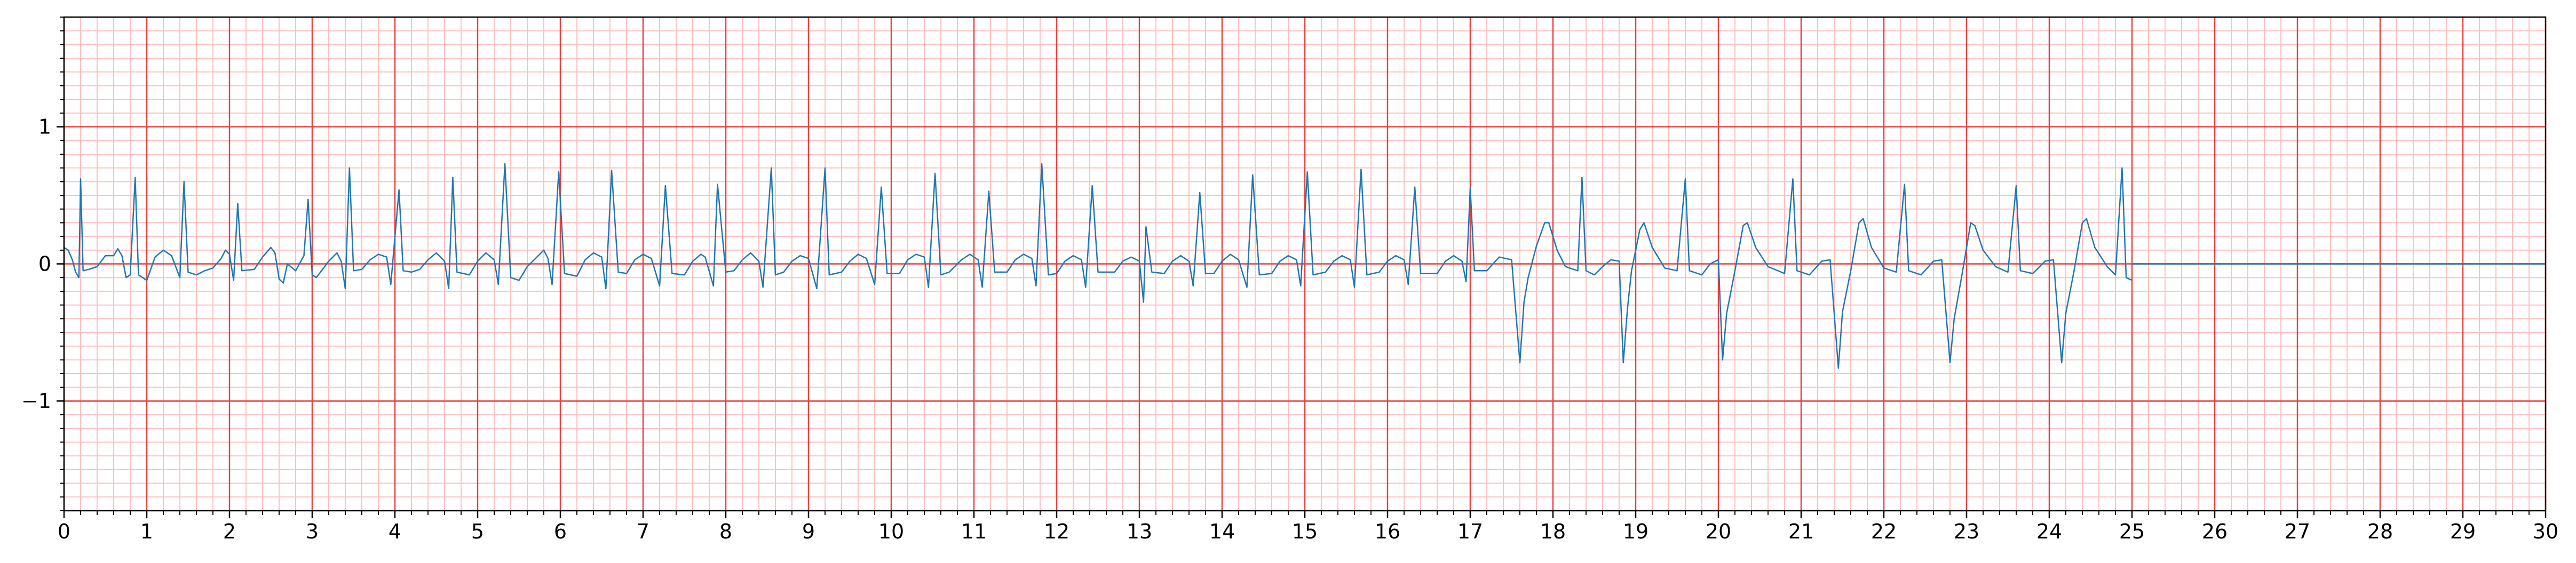  I want to click on x-tick-label: 23, so click(1966, 531).